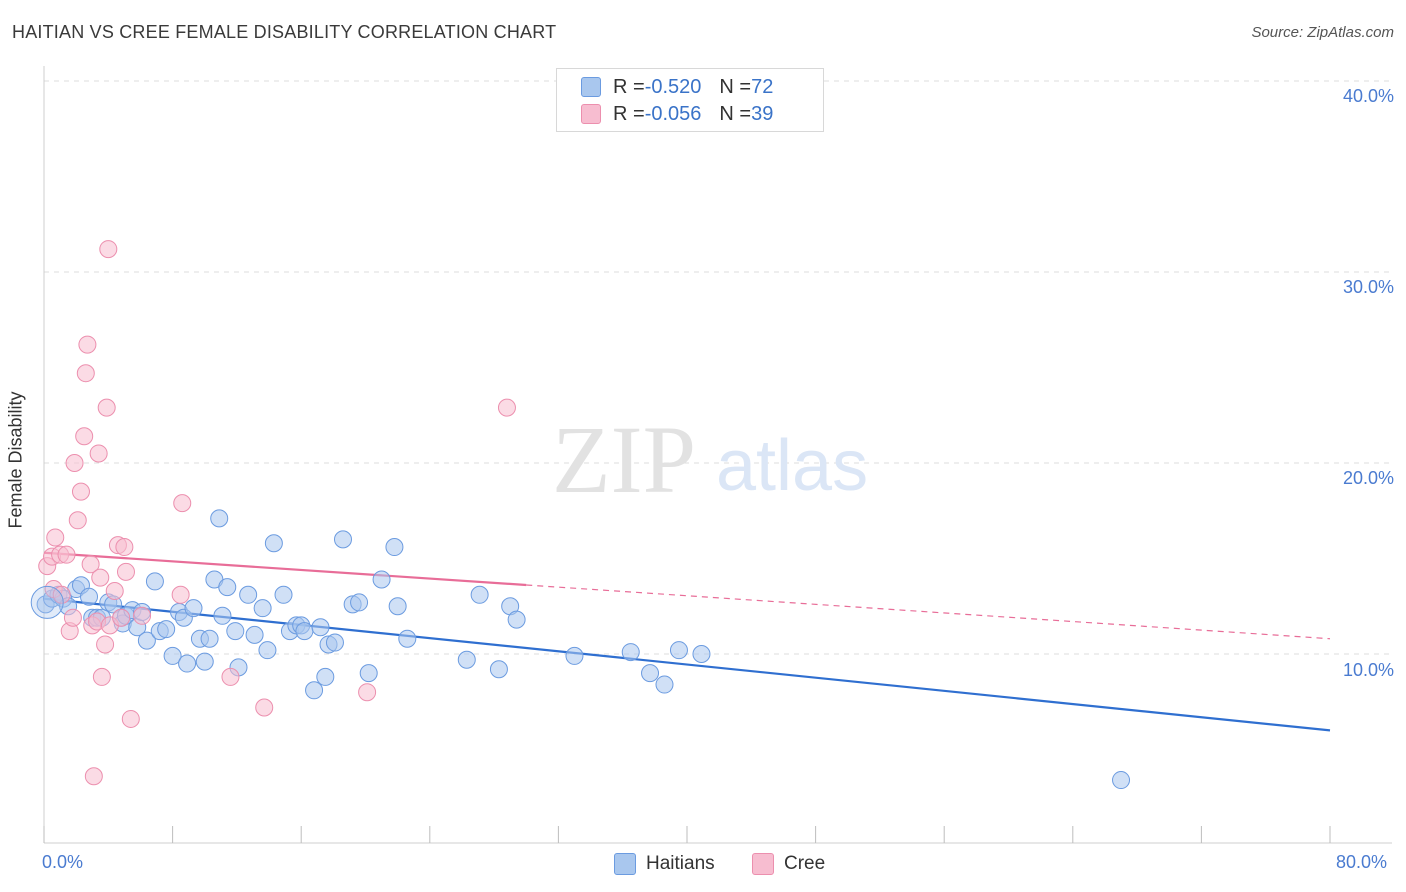  What do you see at coordinates (625, 864) in the screenshot?
I see `haitians-legend-icon` at bounding box center [625, 864].